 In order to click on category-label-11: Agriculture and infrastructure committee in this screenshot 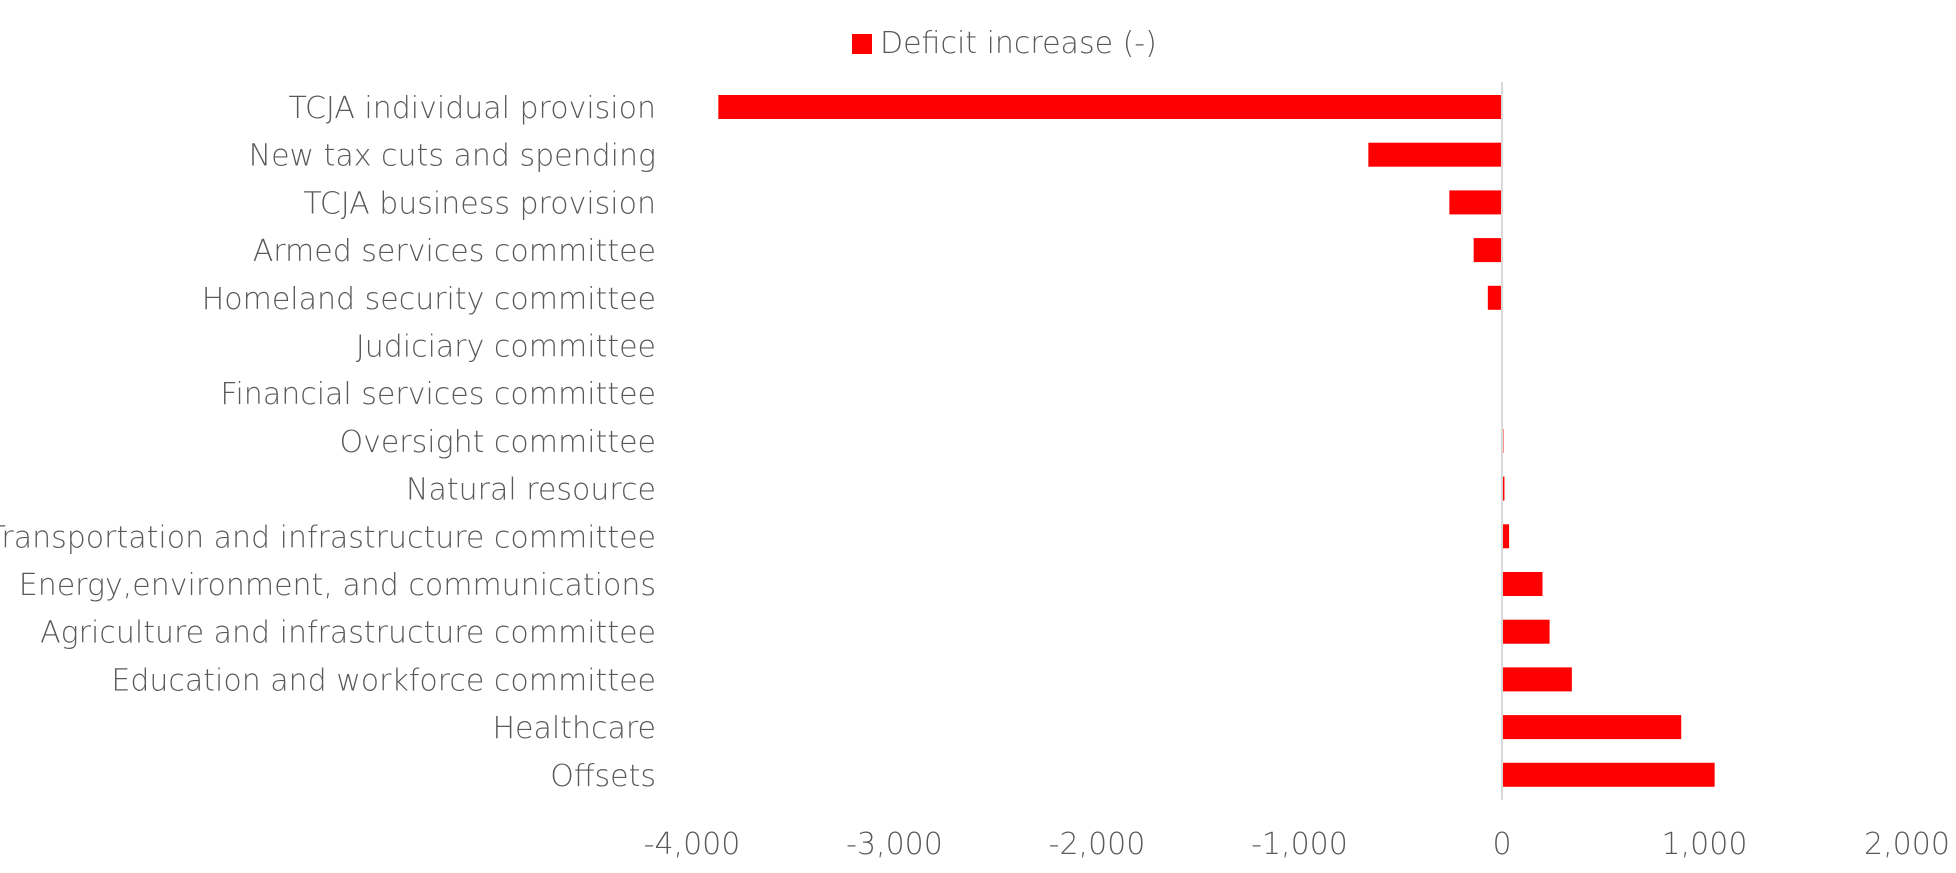, I will do `click(348, 633)`.